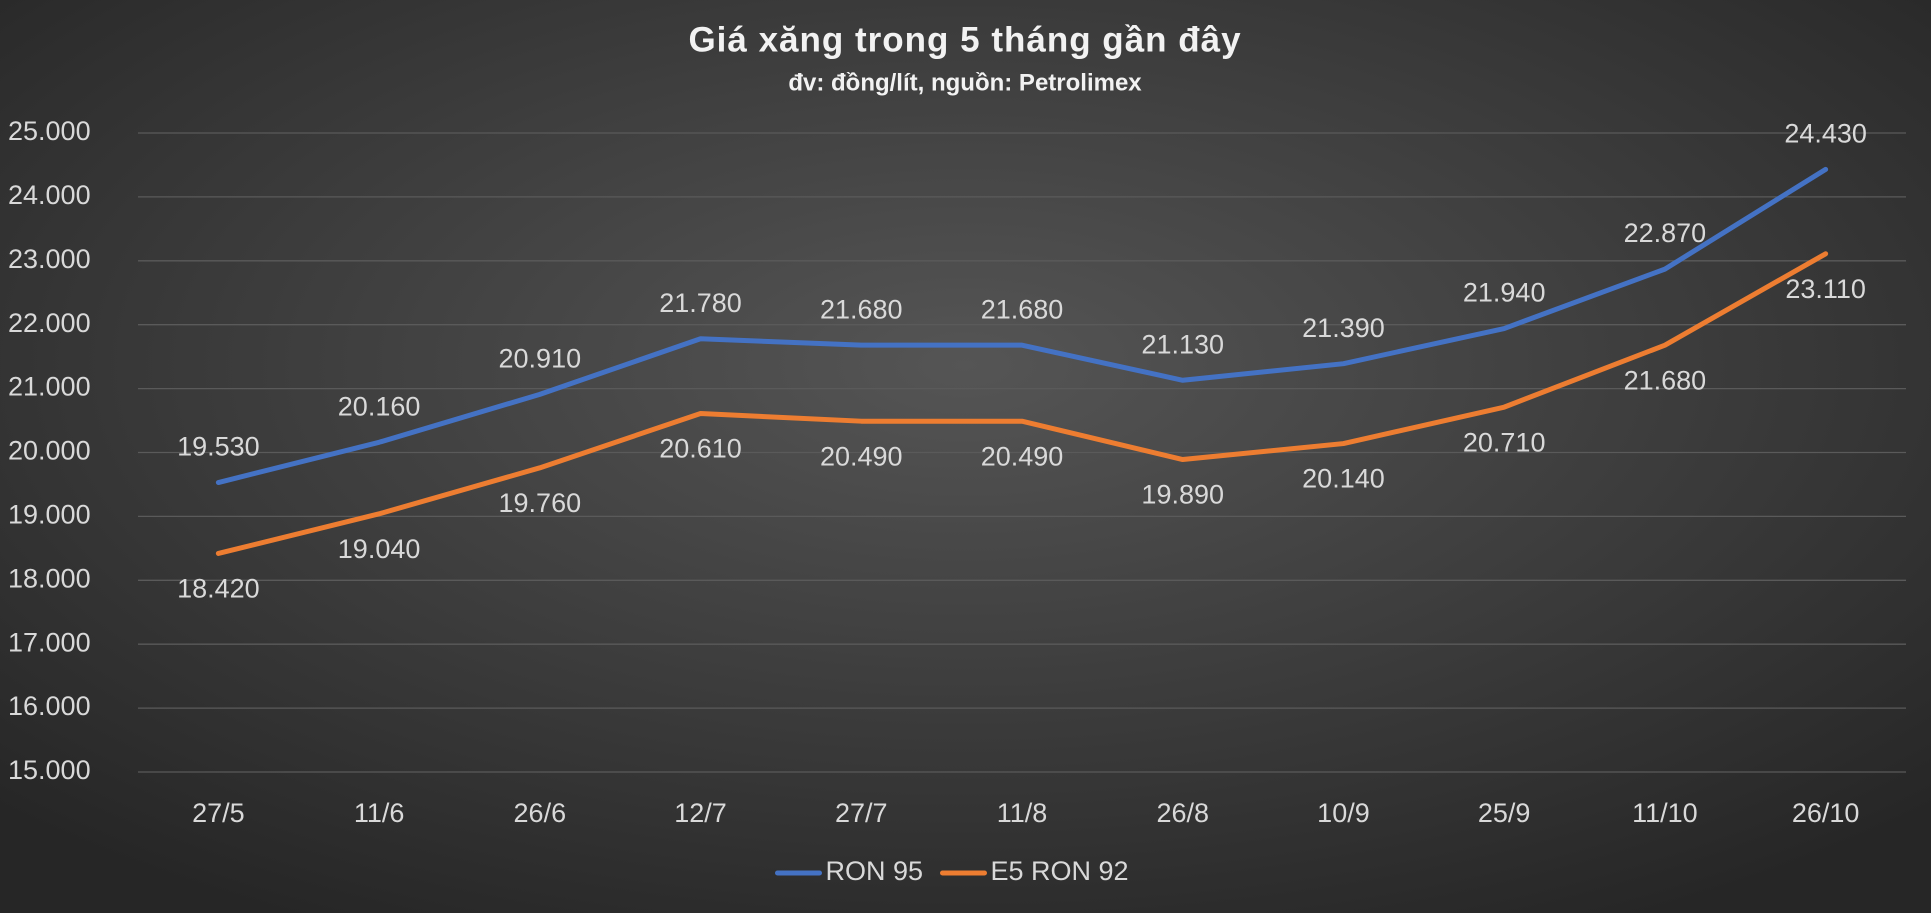  Describe the element at coordinates (1343, 479) in the screenshot. I see `data-label: 20.140` at that location.